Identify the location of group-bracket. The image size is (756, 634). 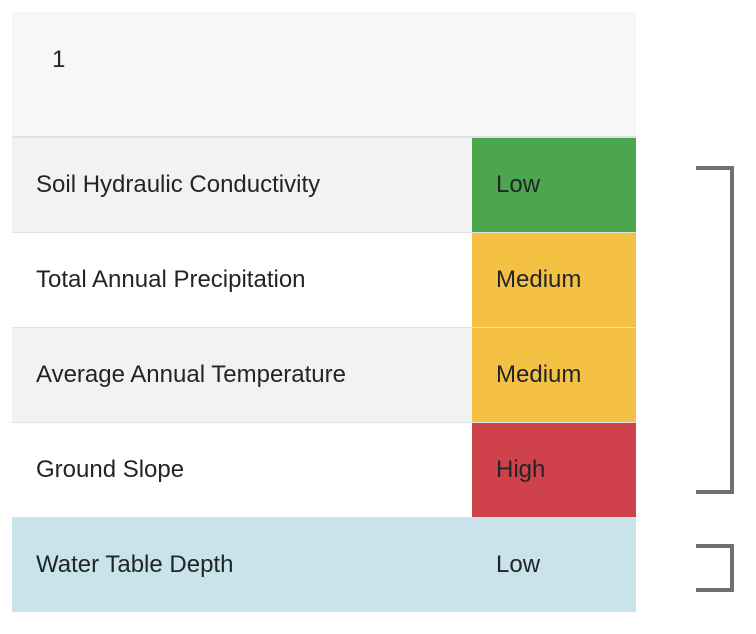
(715, 330).